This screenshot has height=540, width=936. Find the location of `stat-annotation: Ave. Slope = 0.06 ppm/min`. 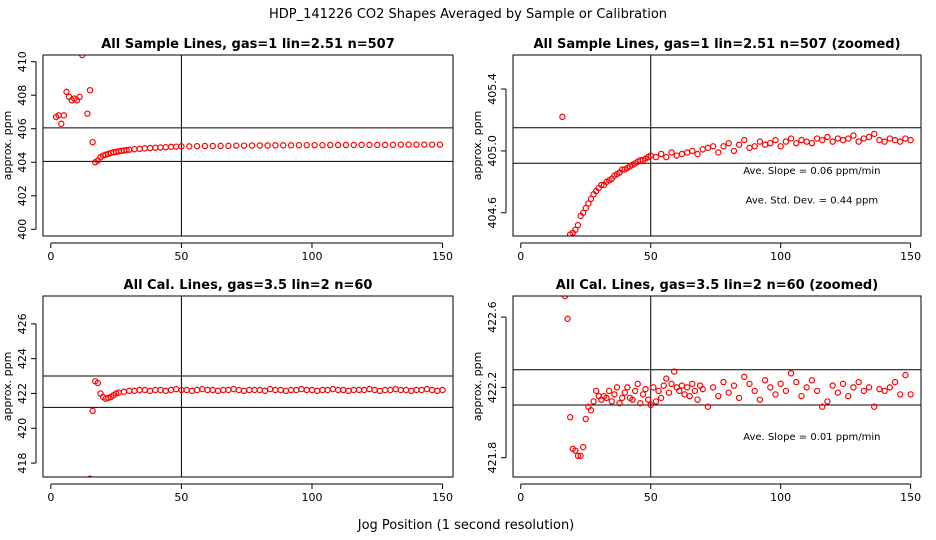

stat-annotation: Ave. Slope = 0.06 ppm/min is located at coordinates (811, 171).